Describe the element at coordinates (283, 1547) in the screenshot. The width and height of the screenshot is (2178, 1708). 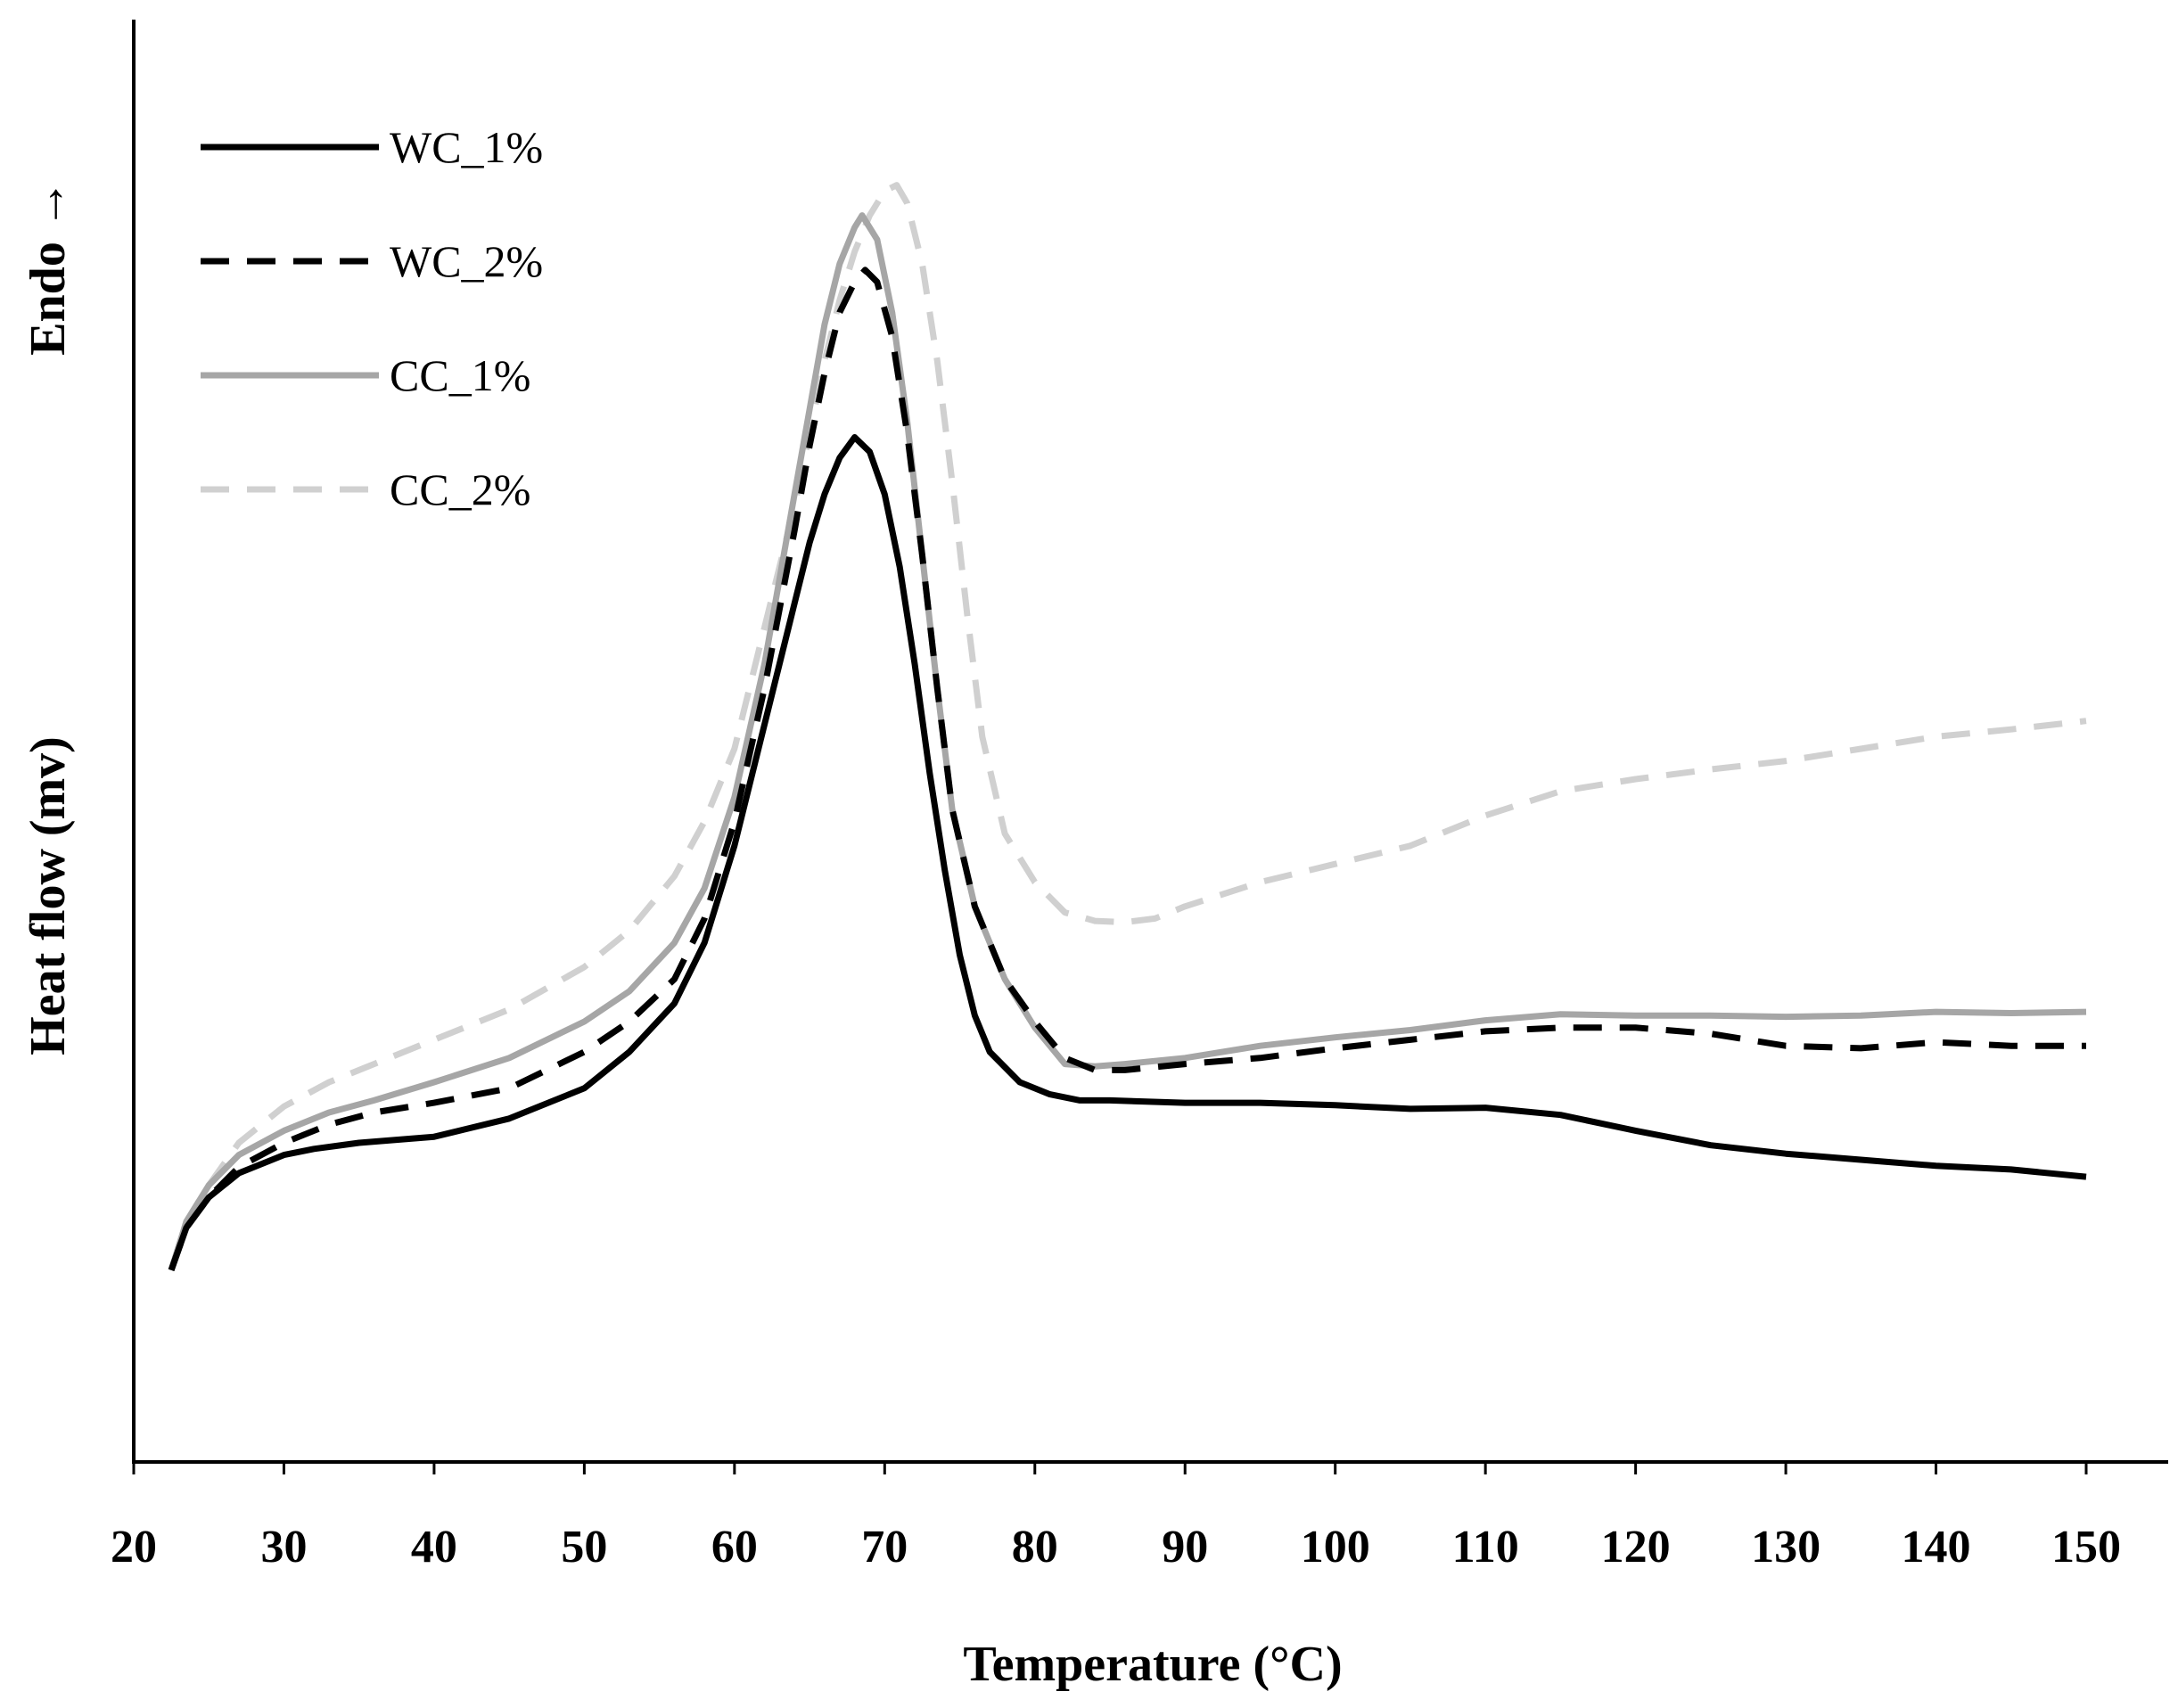
I see `x-tick-label: 30` at that location.